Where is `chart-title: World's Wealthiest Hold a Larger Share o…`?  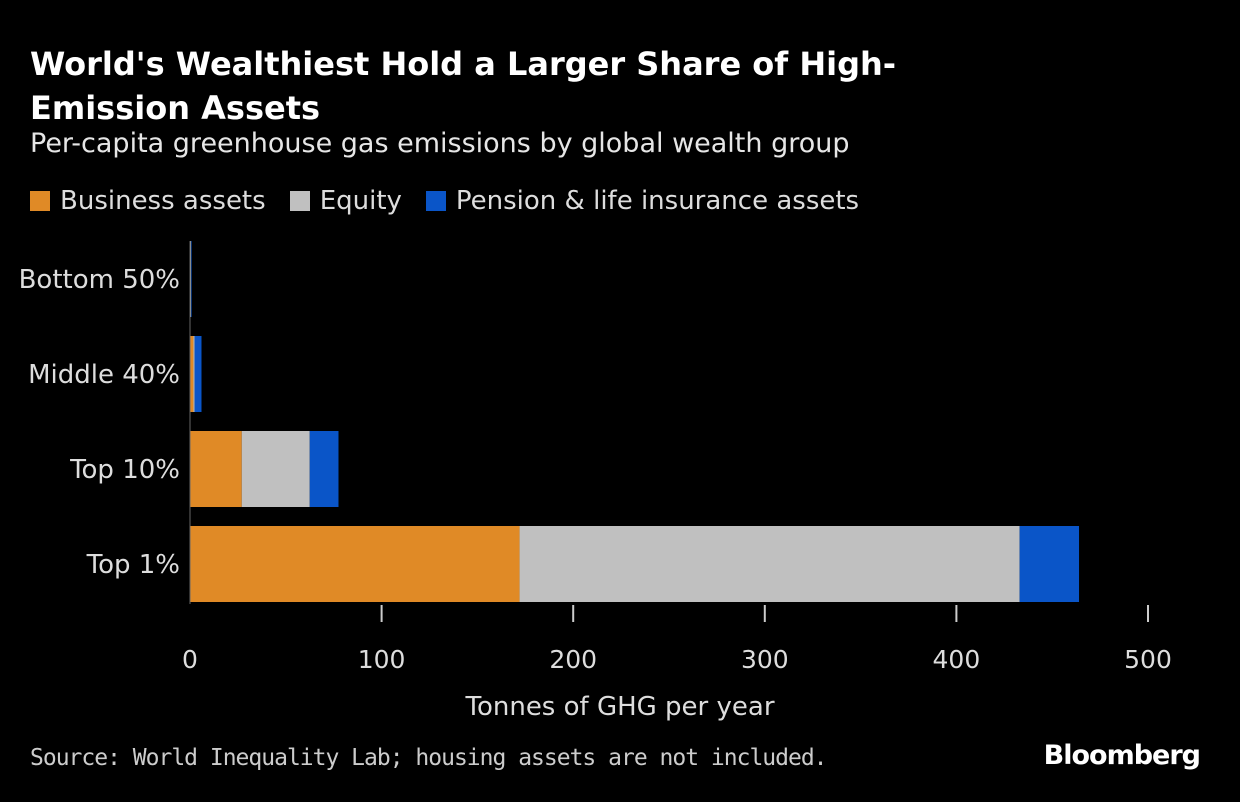 chart-title: World's Wealthiest Hold a Larger Share o… is located at coordinates (463, 86).